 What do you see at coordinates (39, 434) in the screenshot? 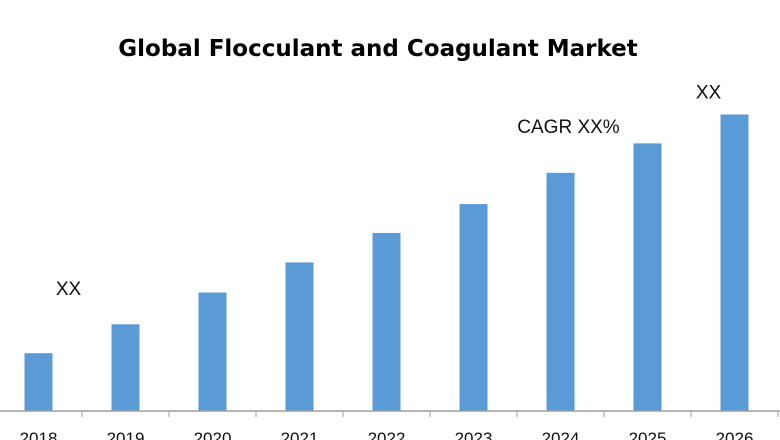
I see `x-tick-label: 2018` at bounding box center [39, 434].